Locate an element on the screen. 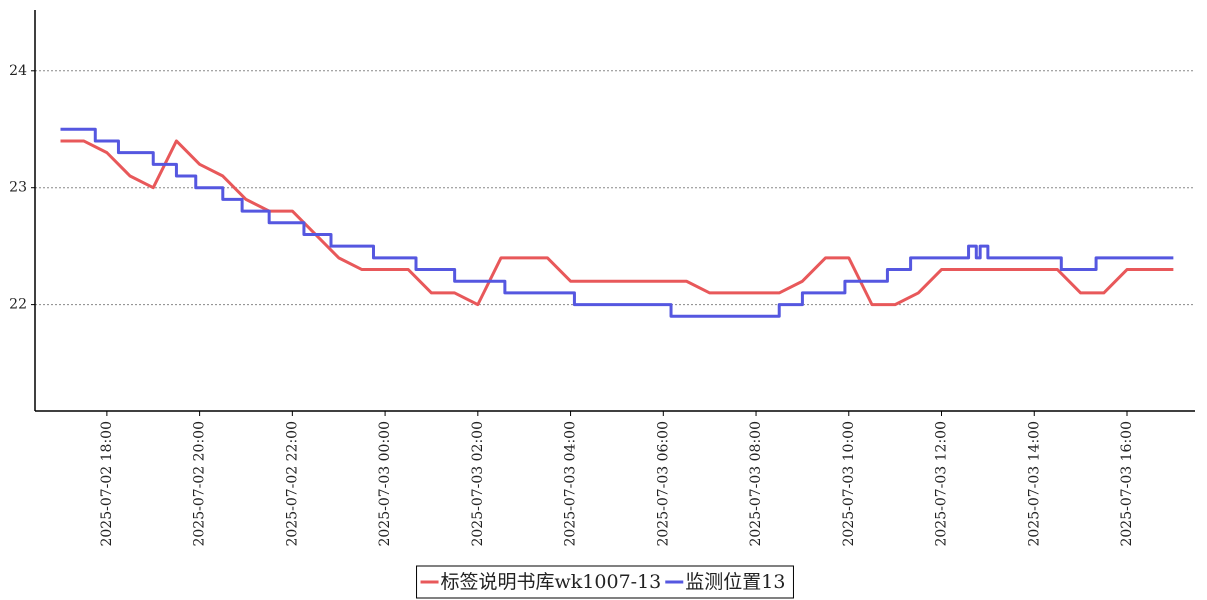  x-tick-label: 2025-07-02 20:00 is located at coordinates (200, 484).